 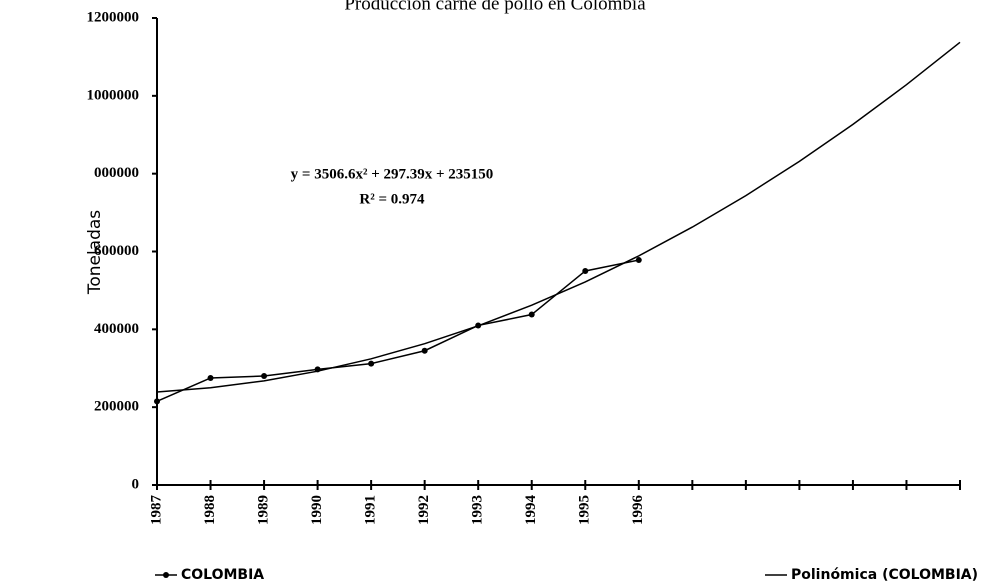 I want to click on x-tick-label: 1996, so click(x=638, y=510).